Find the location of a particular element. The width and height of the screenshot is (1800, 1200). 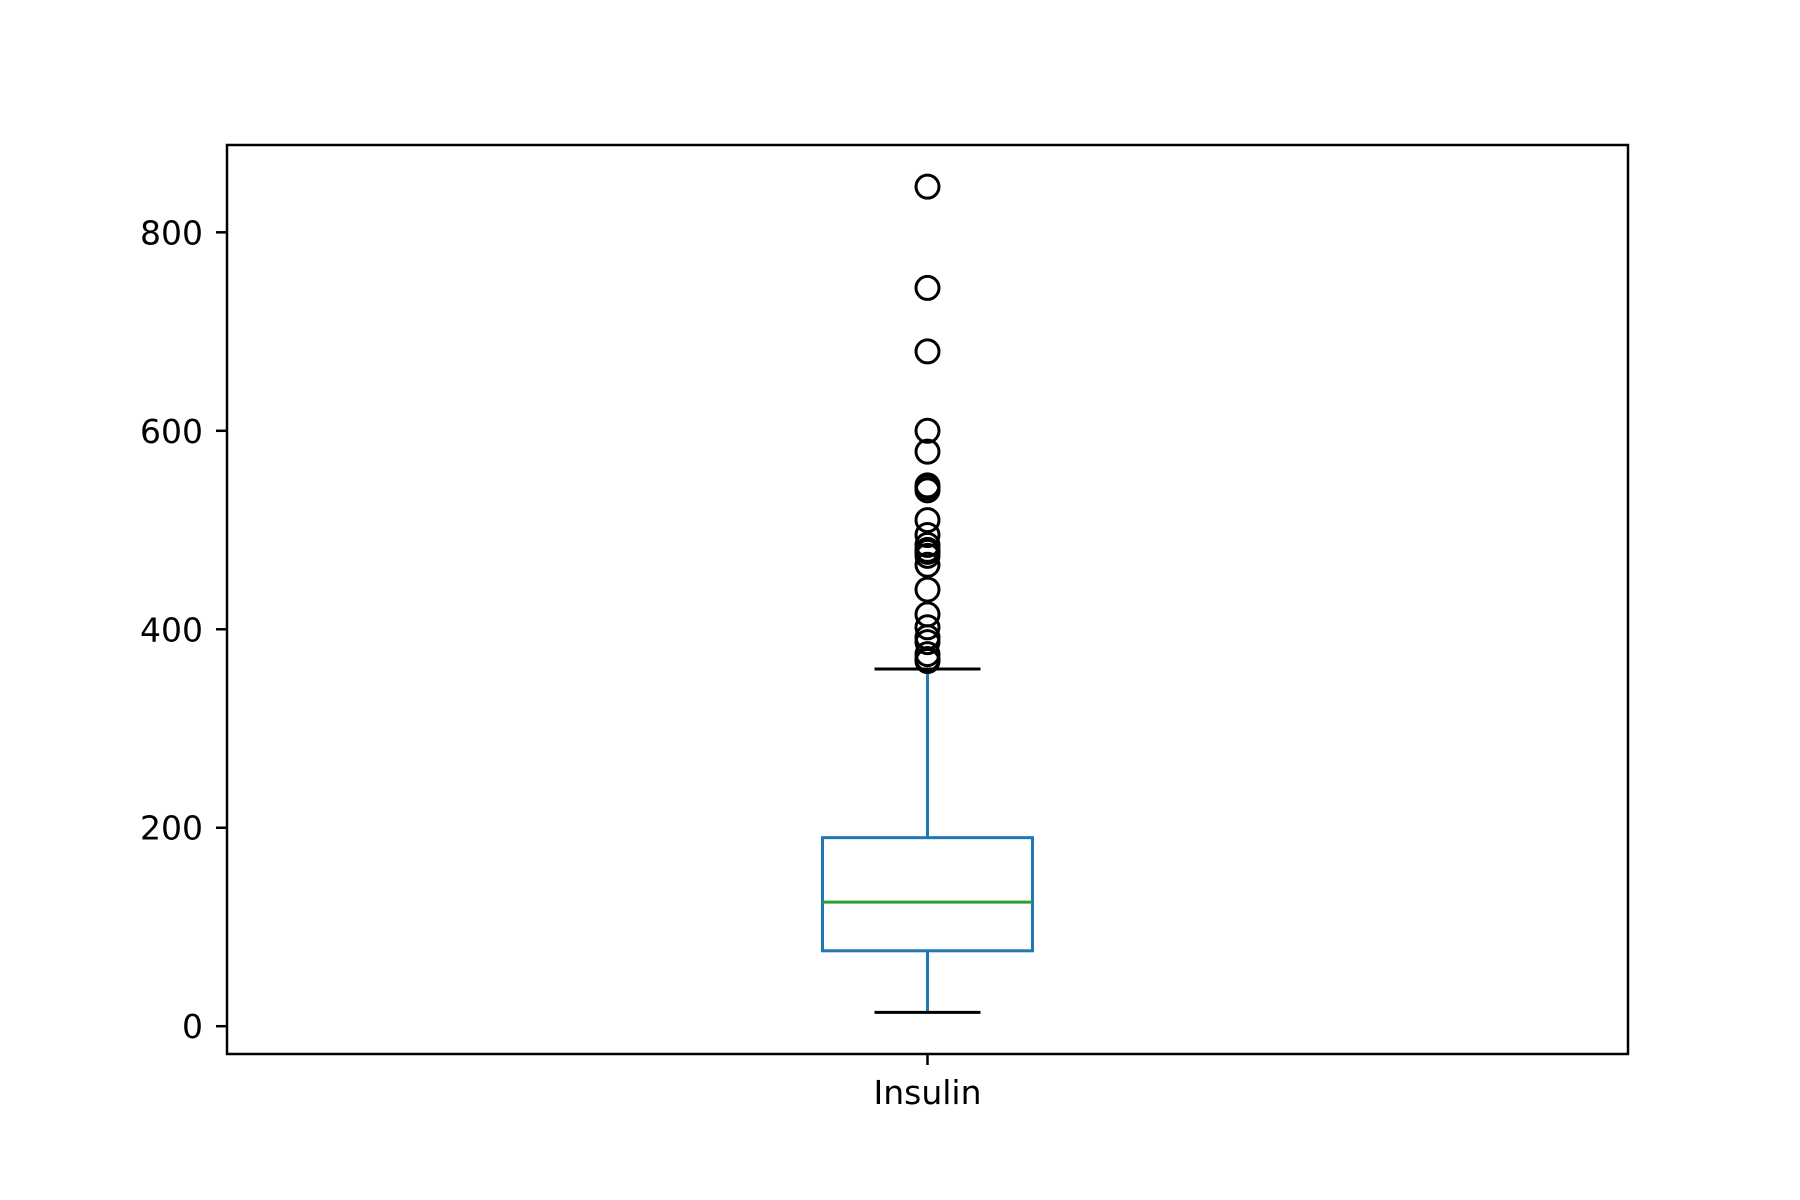

y-tick-label: 0 is located at coordinates (192, 1026).